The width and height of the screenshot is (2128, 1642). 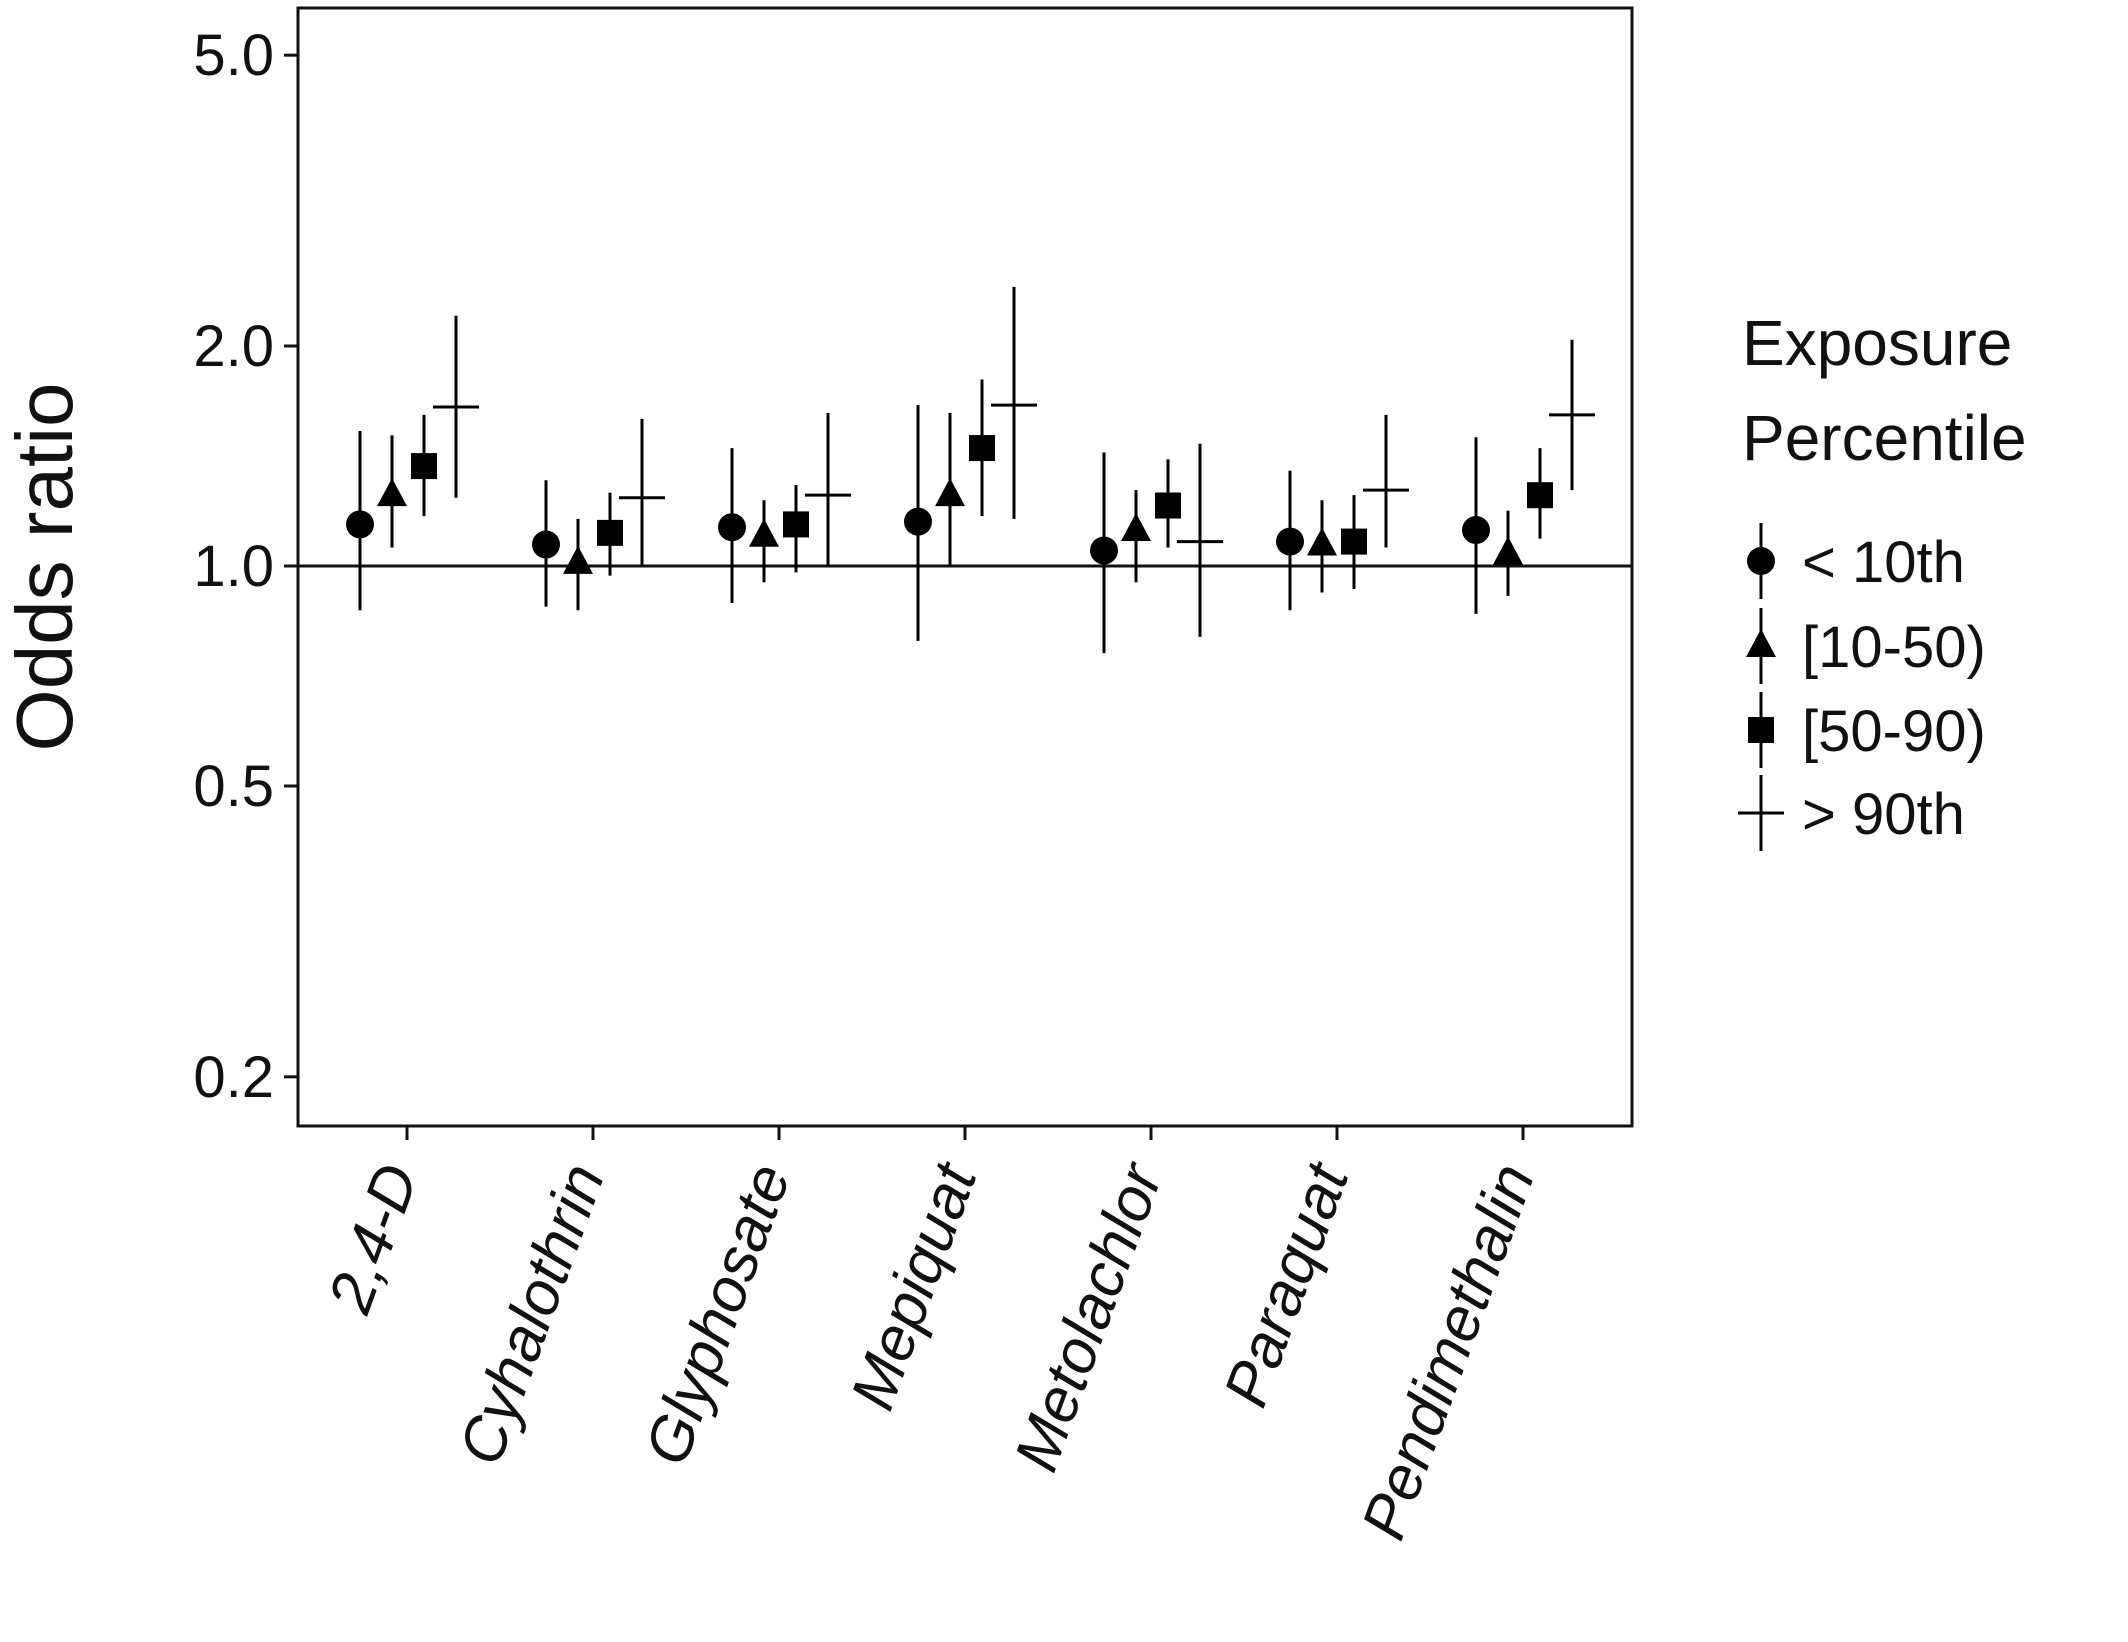 I want to click on y-axis-title: Odds ratio, so click(x=44, y=566).